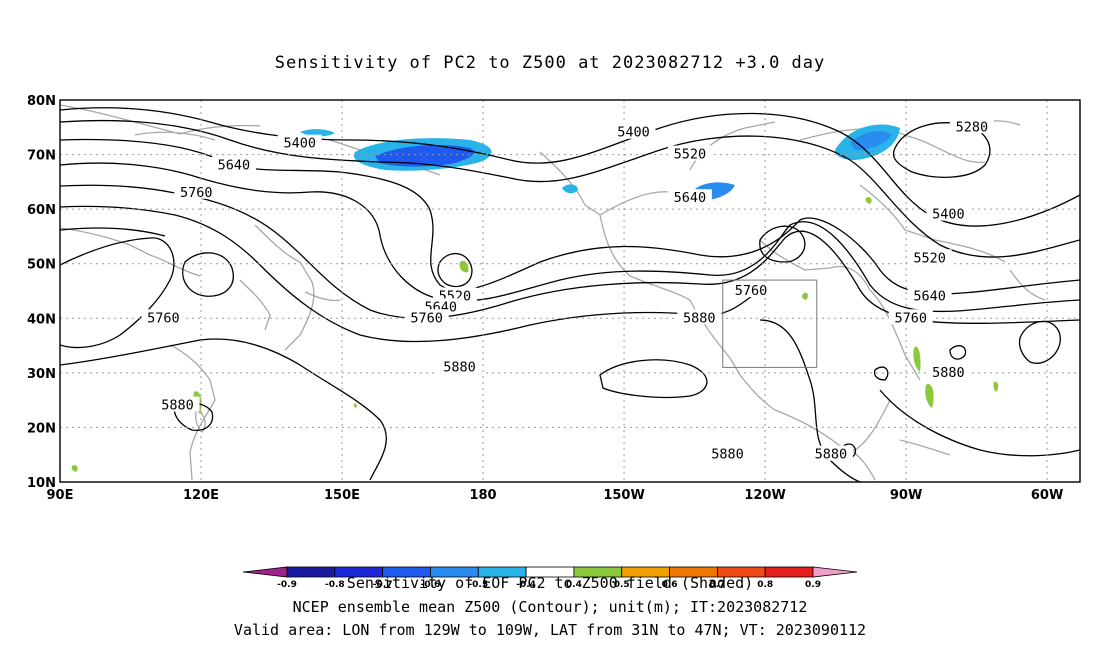 This screenshot has width=1100, height=650. Describe the element at coordinates (717, 585) in the screenshot. I see `colorbar-tick-label: 0.7` at that location.